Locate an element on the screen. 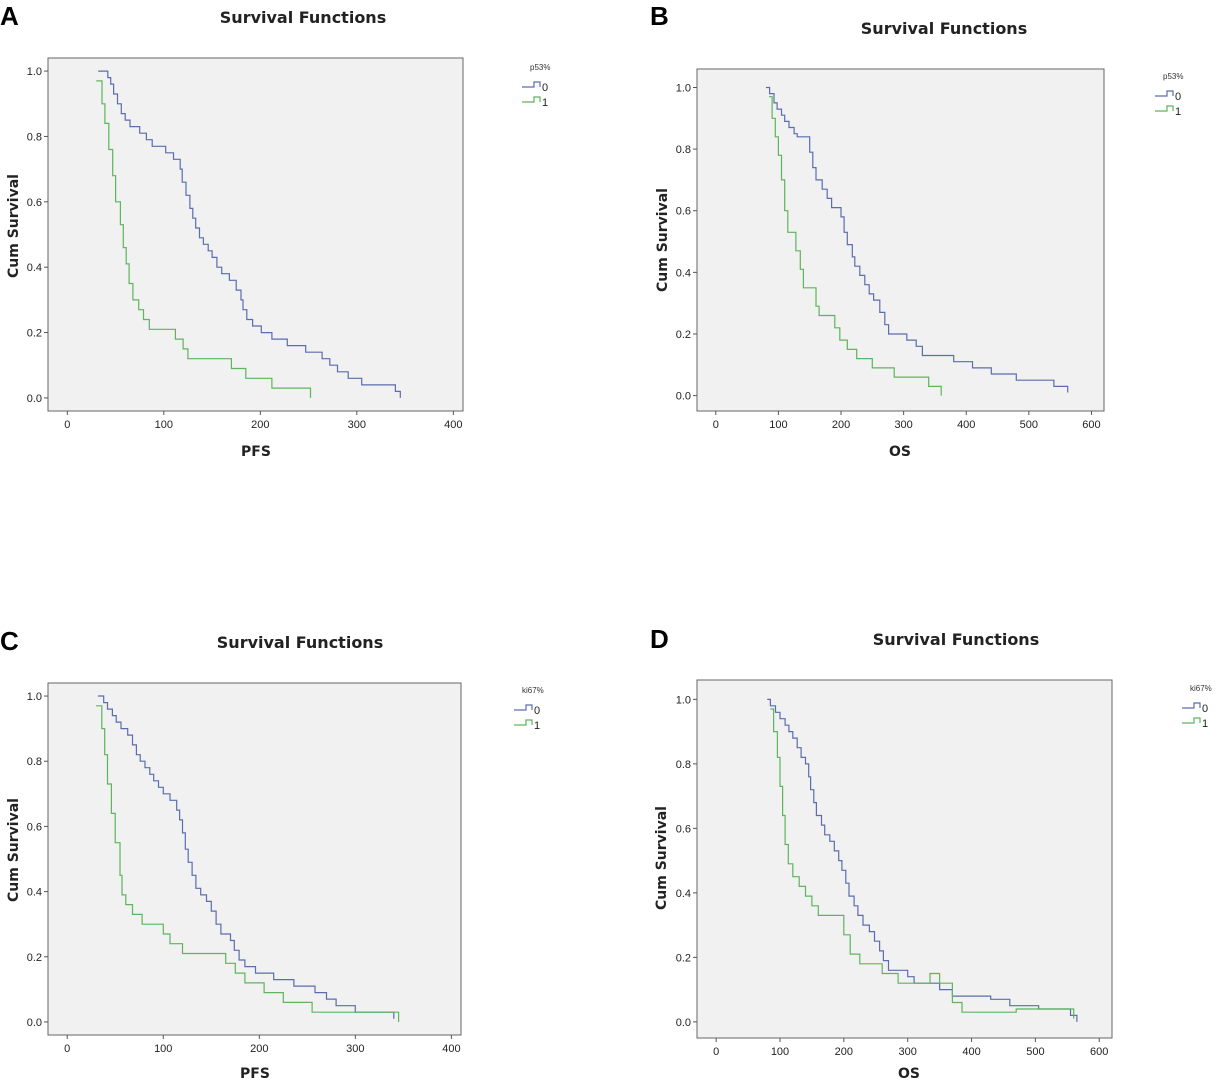  panel-letter: D is located at coordinates (659, 639).